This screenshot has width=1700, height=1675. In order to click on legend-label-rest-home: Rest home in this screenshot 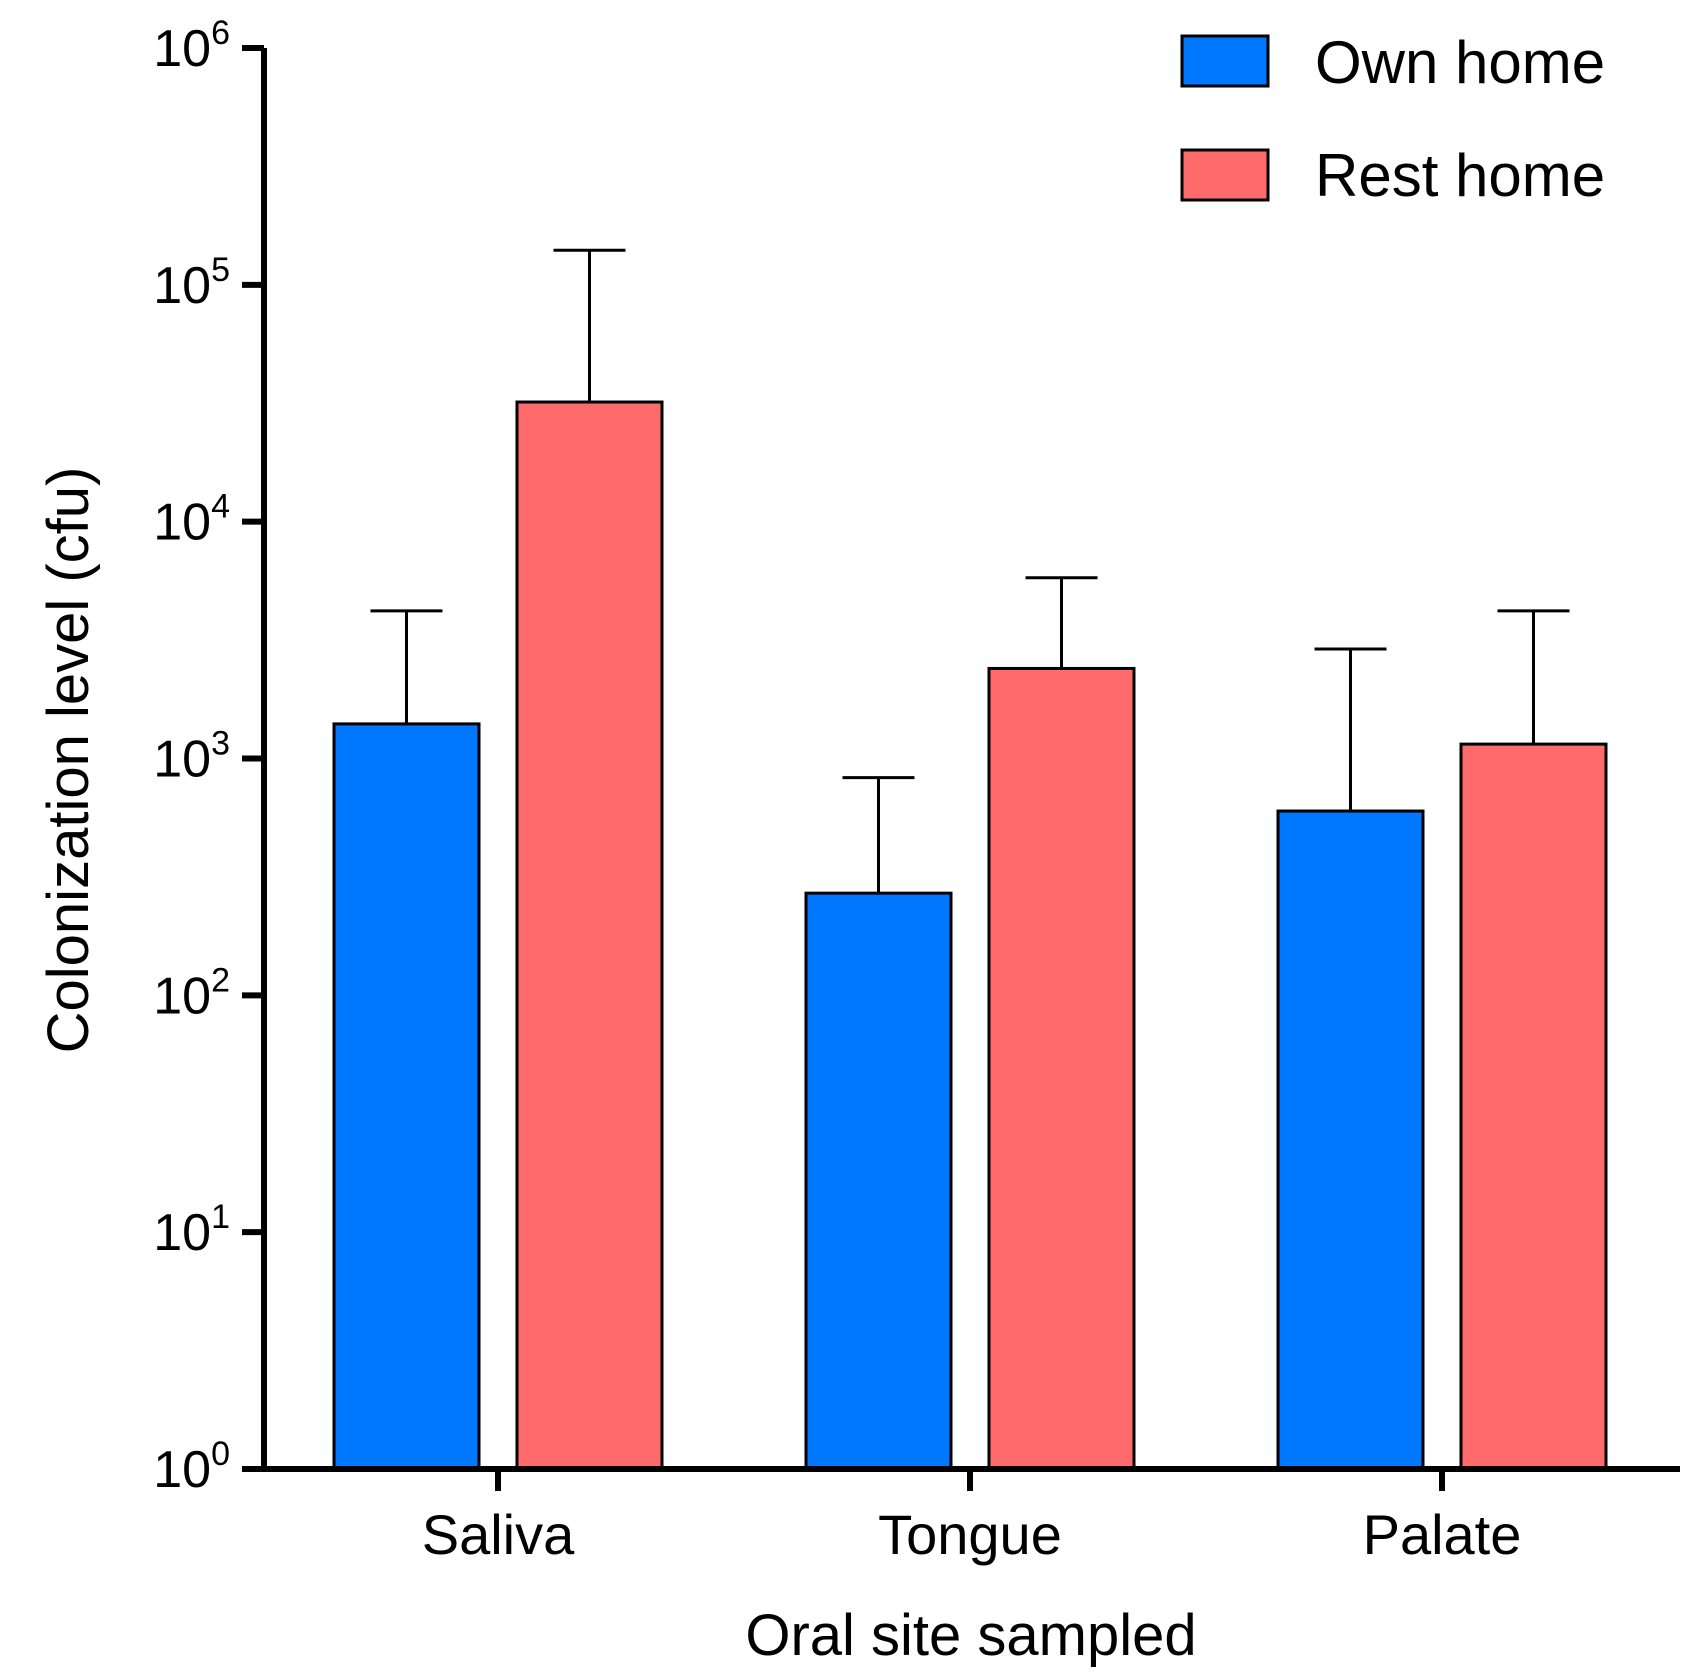, I will do `click(1460, 175)`.